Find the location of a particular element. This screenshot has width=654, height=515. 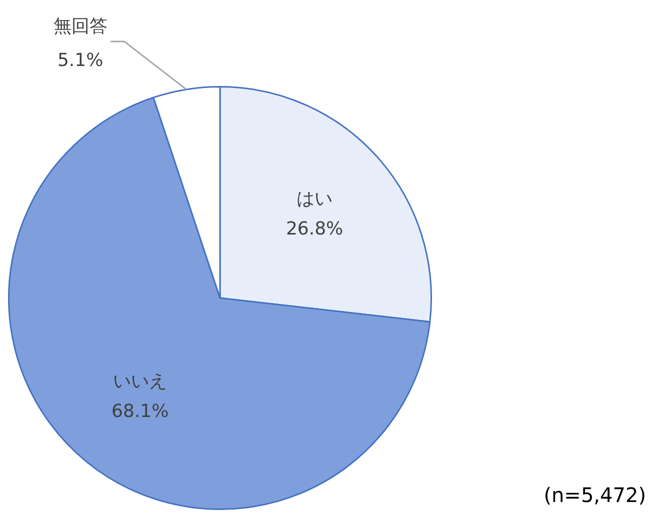

slice-label: いいえ is located at coordinates (140, 381).